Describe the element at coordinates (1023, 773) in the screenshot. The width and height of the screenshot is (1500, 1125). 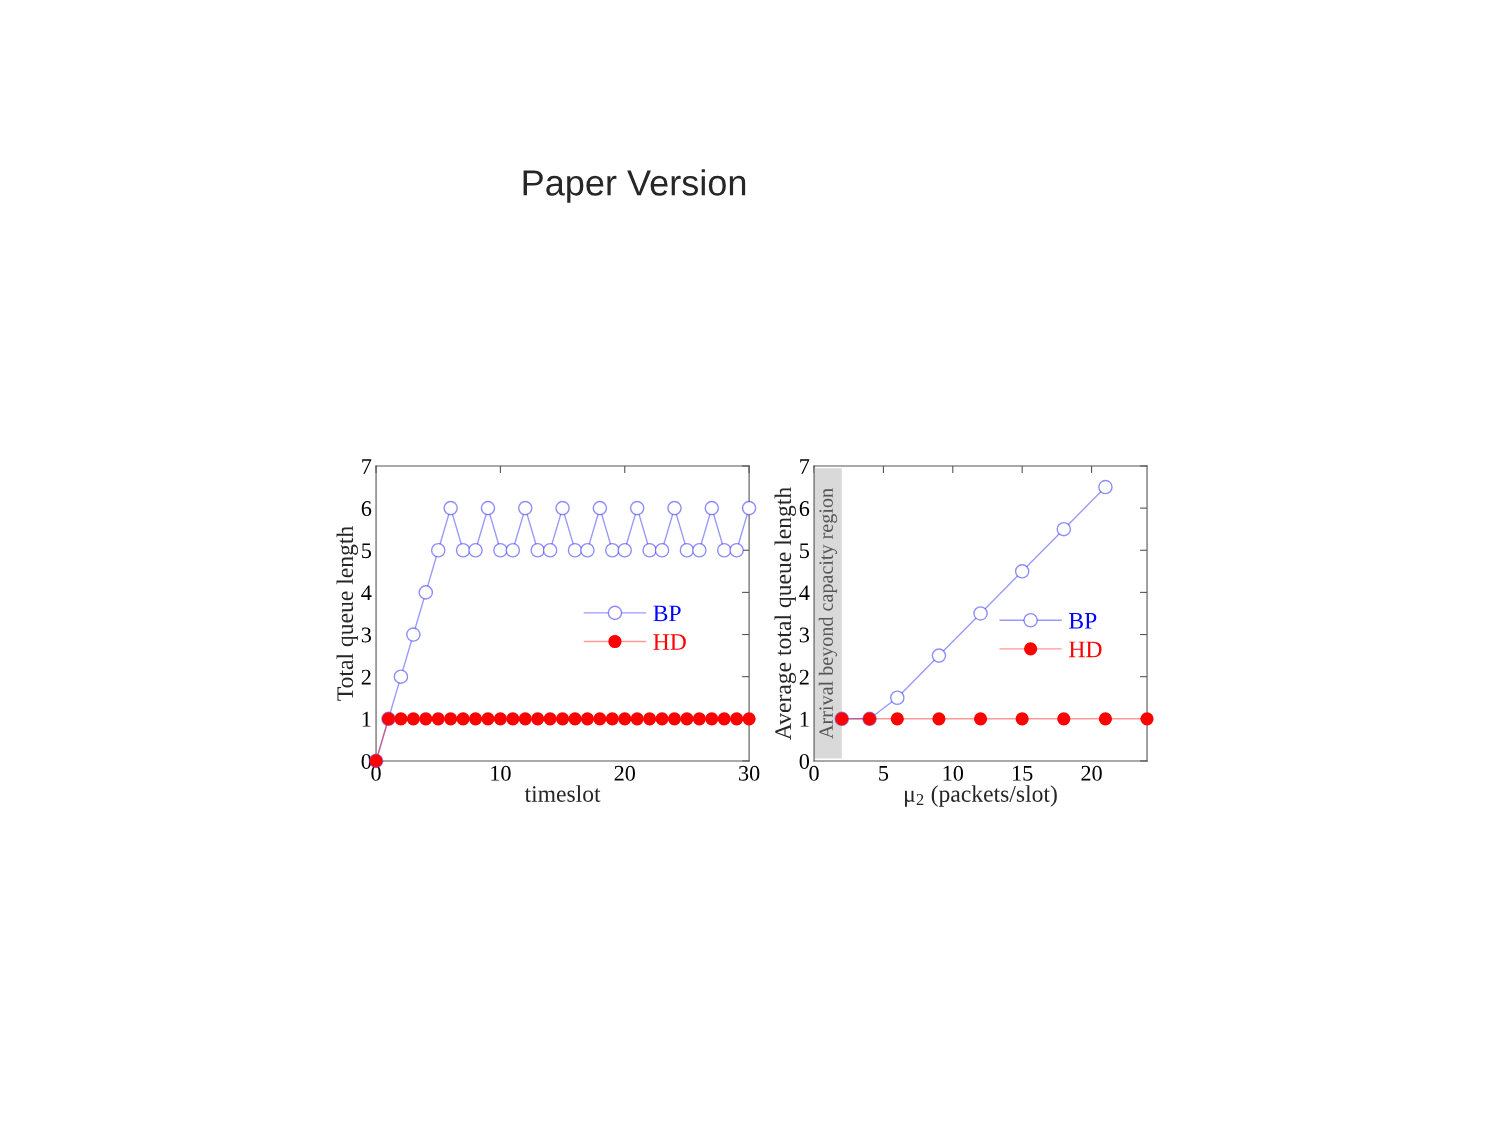
I see `x-tick-label: 15` at that location.